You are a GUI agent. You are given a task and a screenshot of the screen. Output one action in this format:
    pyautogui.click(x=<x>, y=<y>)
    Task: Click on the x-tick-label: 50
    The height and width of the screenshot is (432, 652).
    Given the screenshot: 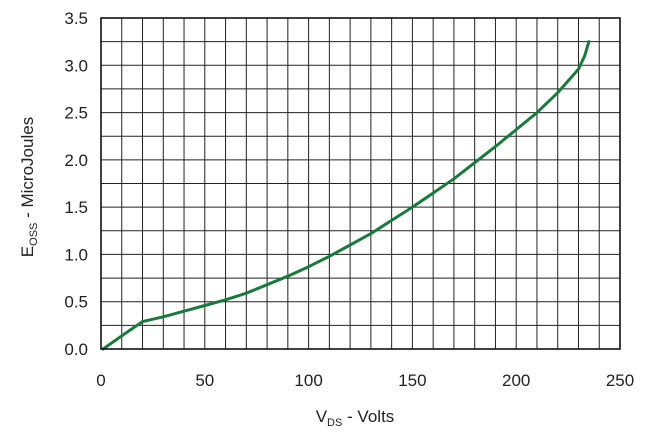 What is the action you would take?
    pyautogui.click(x=204, y=380)
    